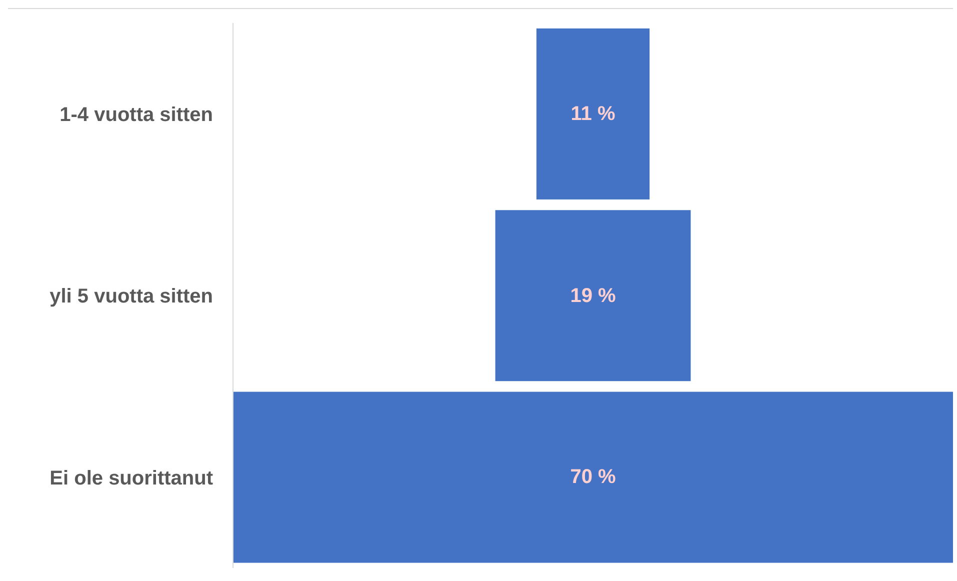 Image resolution: width=957 pixels, height=581 pixels. I want to click on category-label: yli 5 vuotta sitten, so click(131, 297).